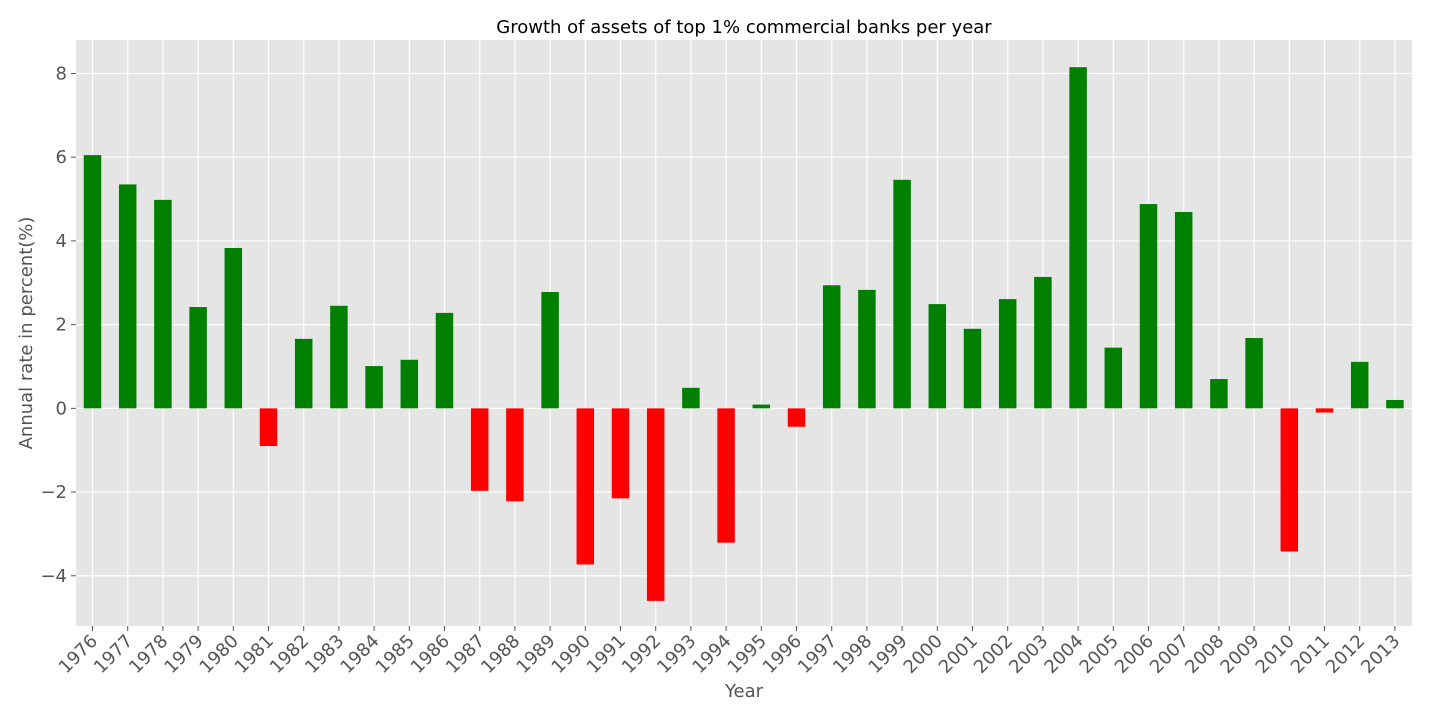 Image resolution: width=1440 pixels, height=720 pixels. What do you see at coordinates (61, 241) in the screenshot?
I see `y-tick-label: 4` at bounding box center [61, 241].